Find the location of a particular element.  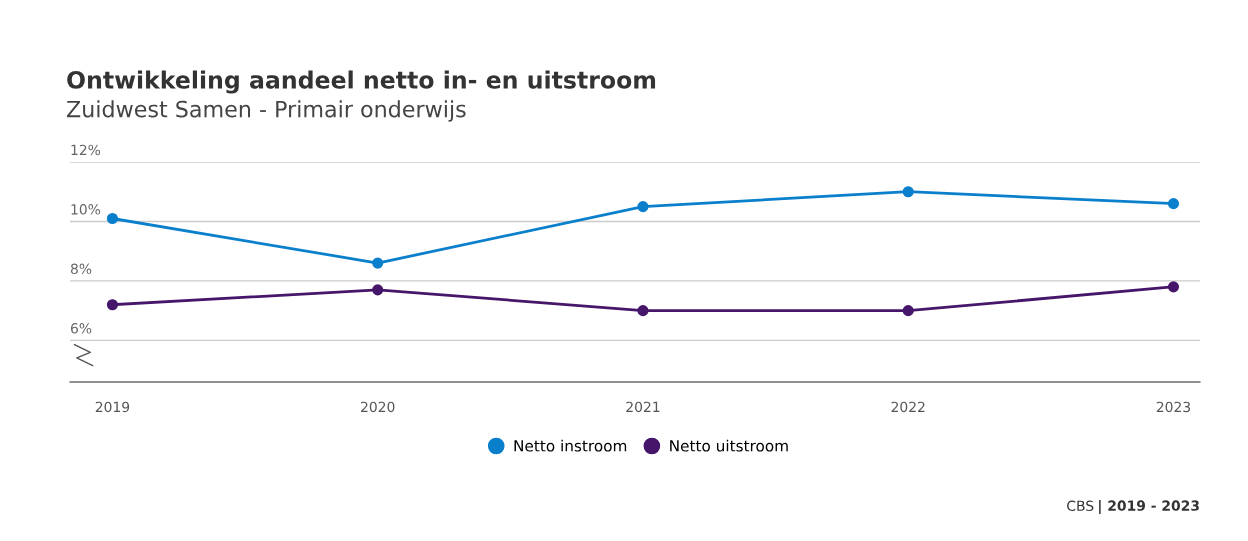

legend-label: Netto instroom is located at coordinates (570, 445).